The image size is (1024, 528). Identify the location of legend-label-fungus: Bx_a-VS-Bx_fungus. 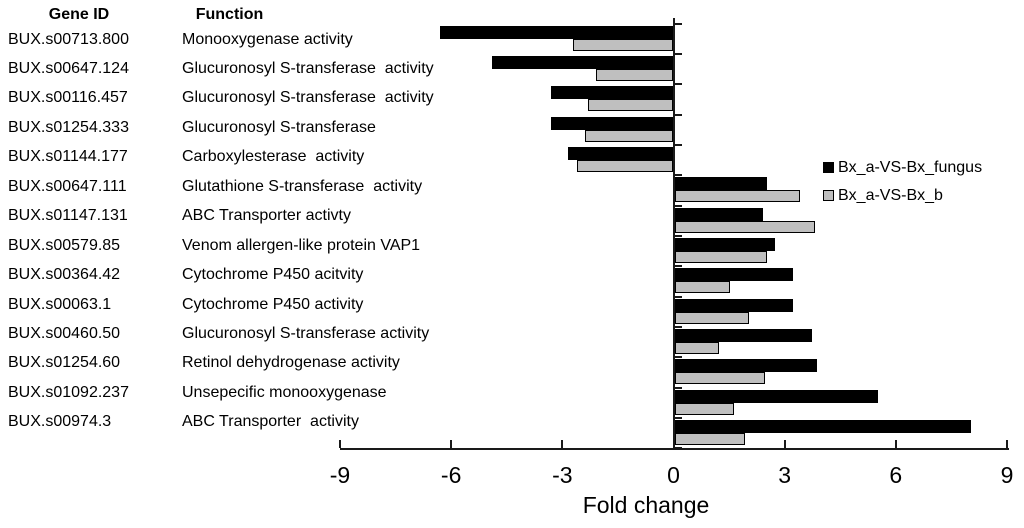
(910, 167).